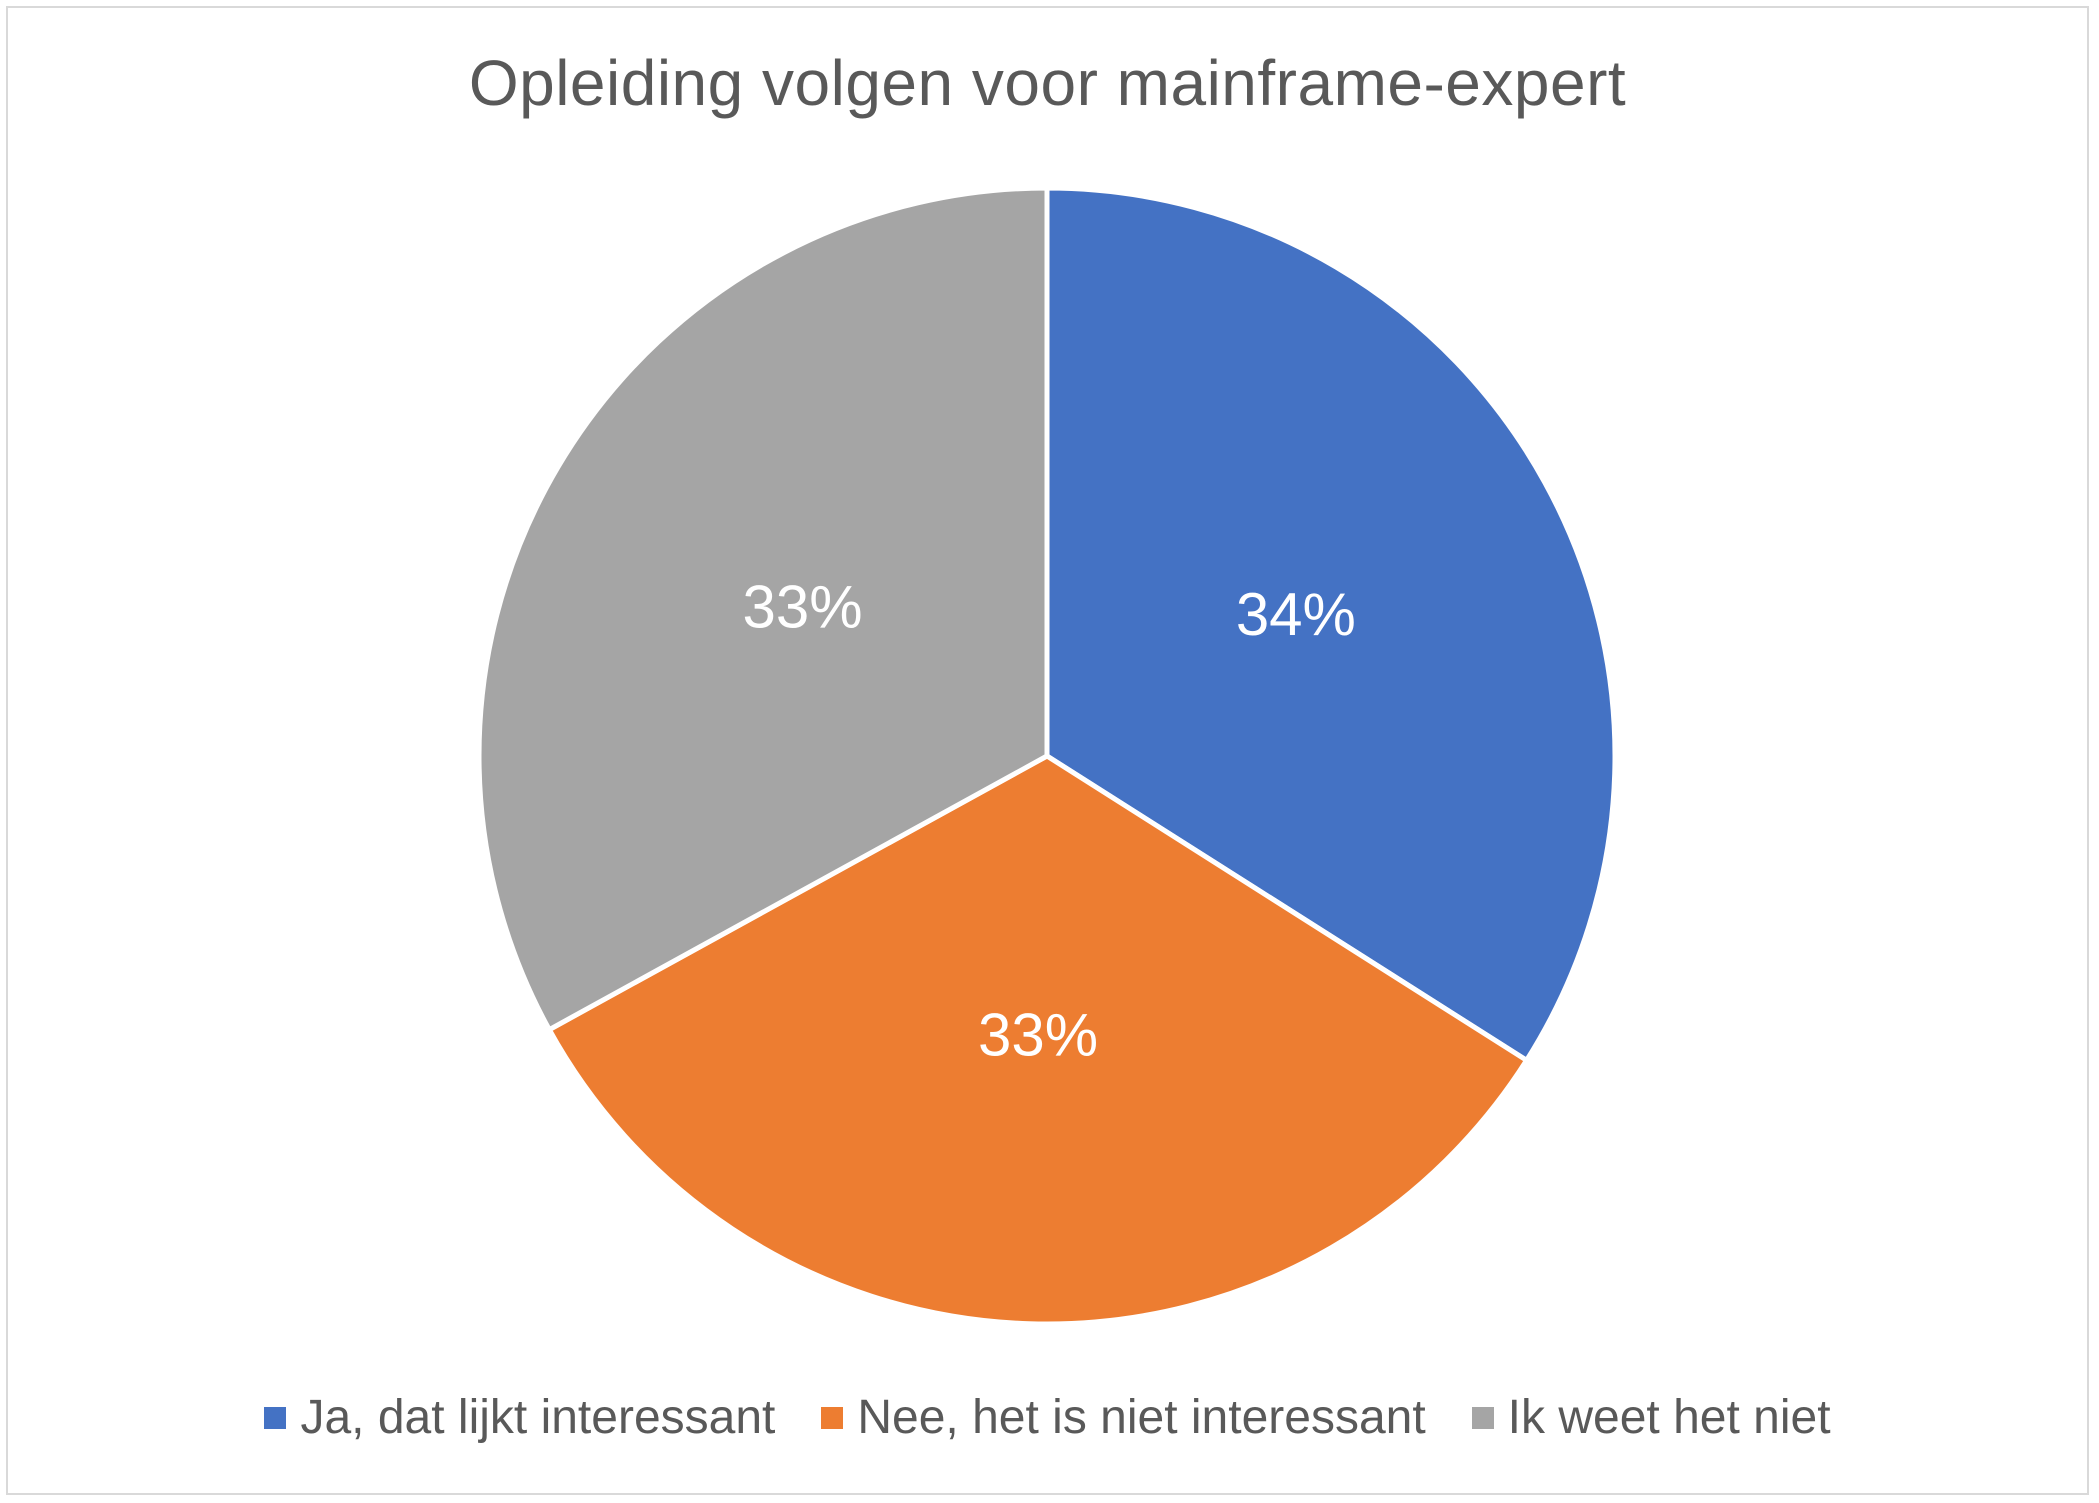 The height and width of the screenshot is (1503, 2099). What do you see at coordinates (1047, 83) in the screenshot?
I see `chart-title: Opleiding volgen voor mainframe-expert` at bounding box center [1047, 83].